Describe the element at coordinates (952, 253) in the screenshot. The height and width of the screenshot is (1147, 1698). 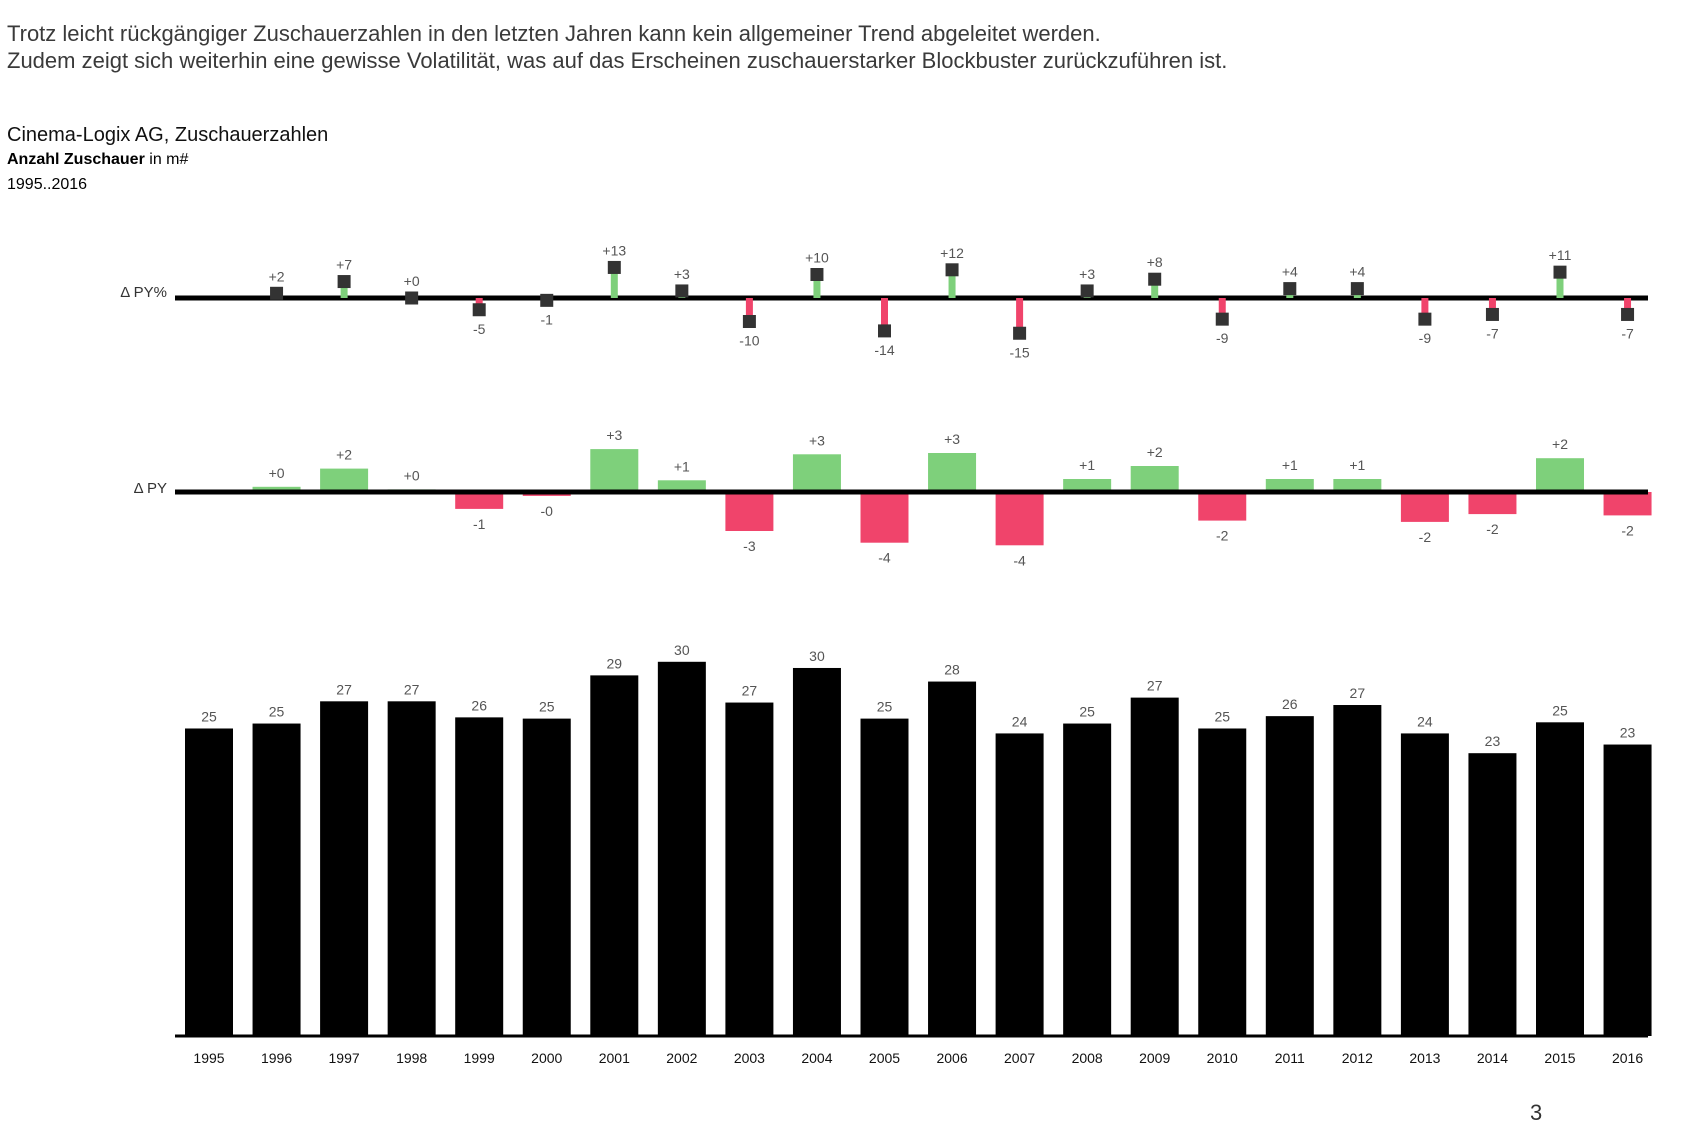
I see `delta-percent-label: +12` at that location.